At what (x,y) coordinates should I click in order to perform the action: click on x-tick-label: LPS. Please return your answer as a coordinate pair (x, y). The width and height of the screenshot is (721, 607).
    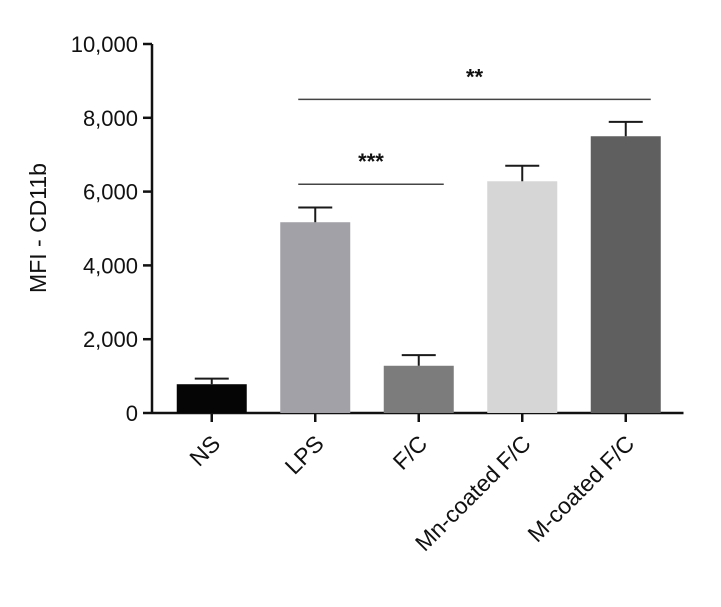
    Looking at the image, I should click on (304, 454).